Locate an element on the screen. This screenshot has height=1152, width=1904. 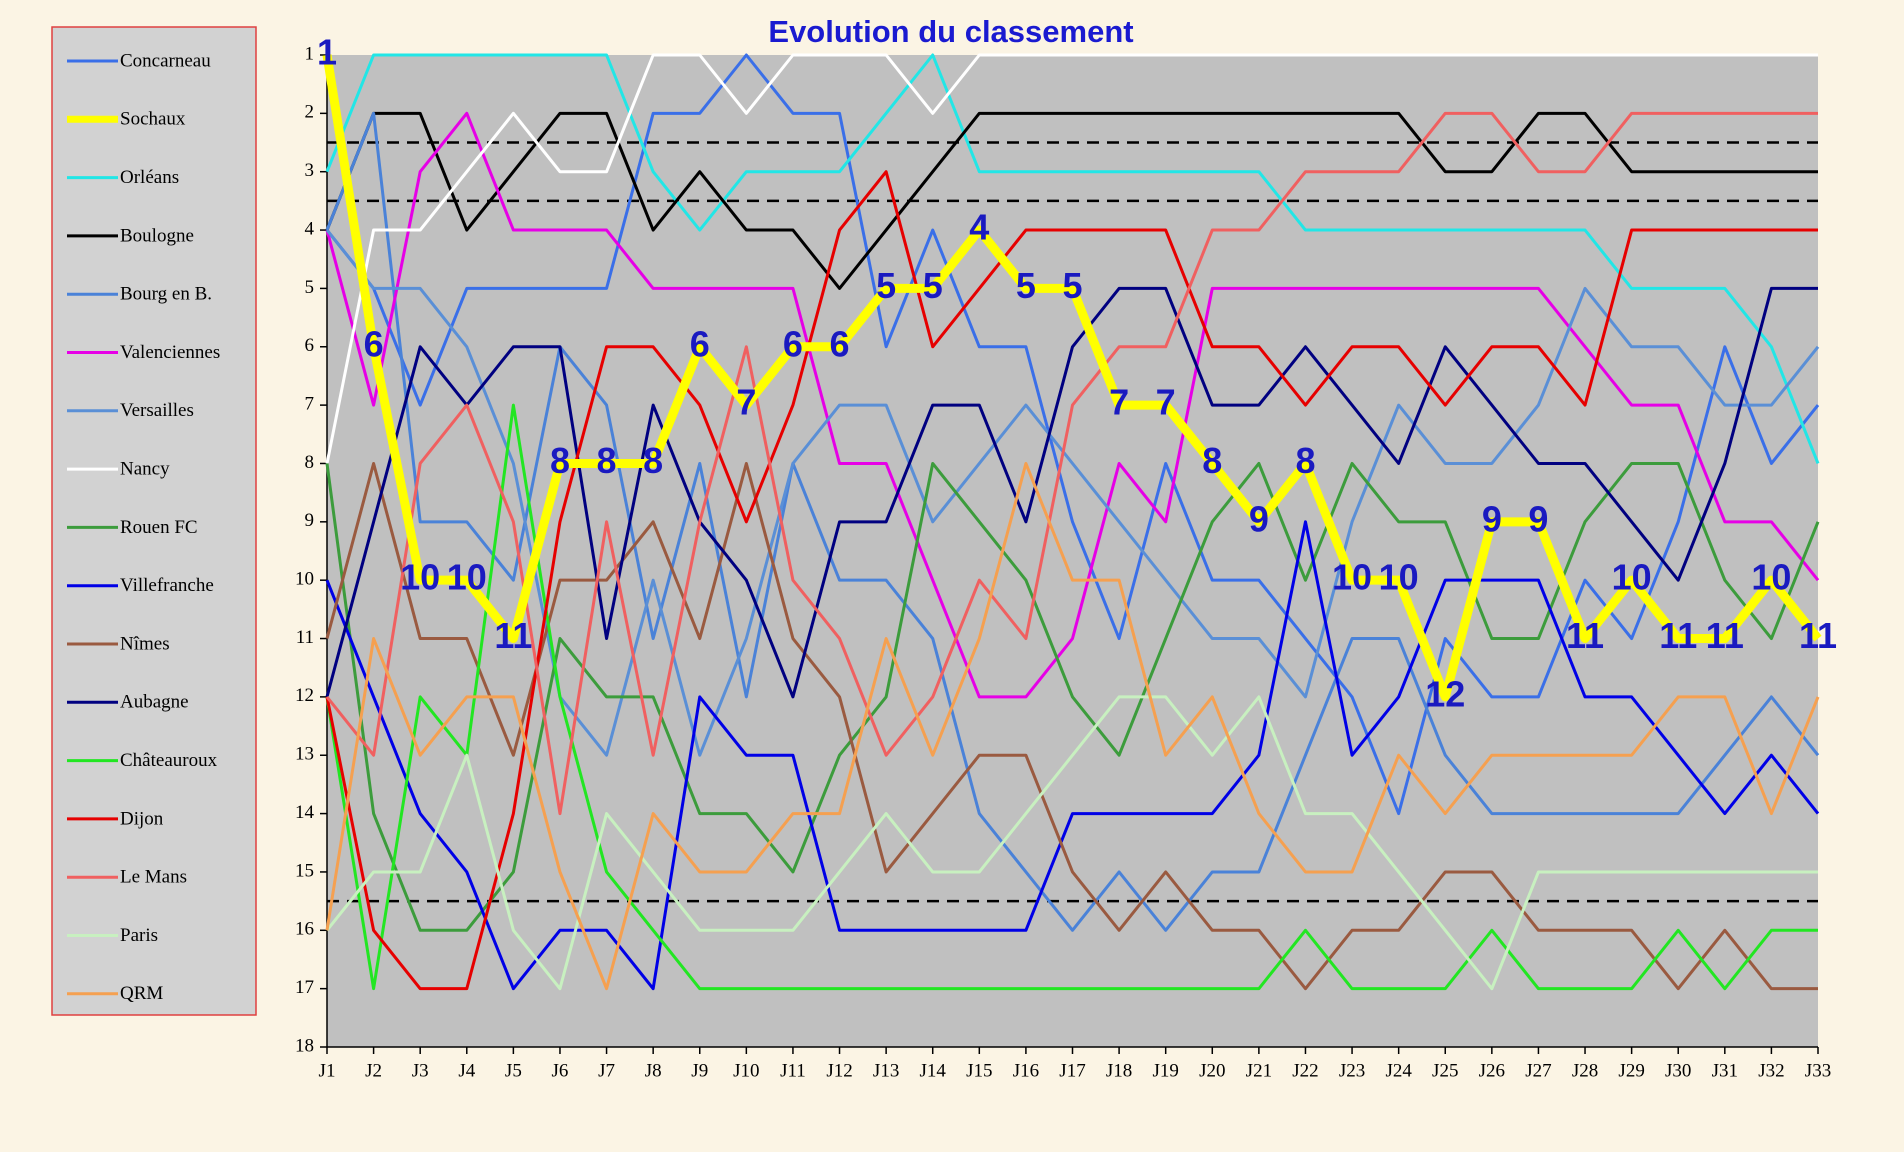
x-tick-label: J13 is located at coordinates (886, 1070).